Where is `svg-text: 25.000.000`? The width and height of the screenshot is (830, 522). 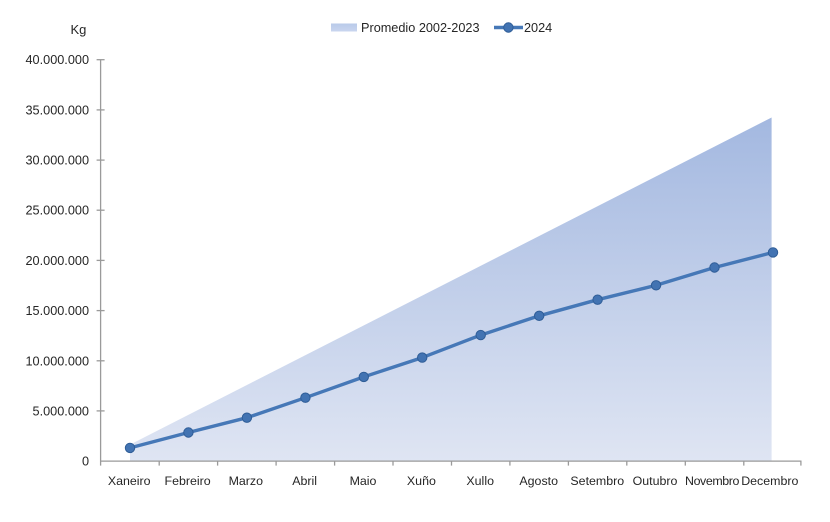 svg-text: 25.000.000 is located at coordinates (58, 211).